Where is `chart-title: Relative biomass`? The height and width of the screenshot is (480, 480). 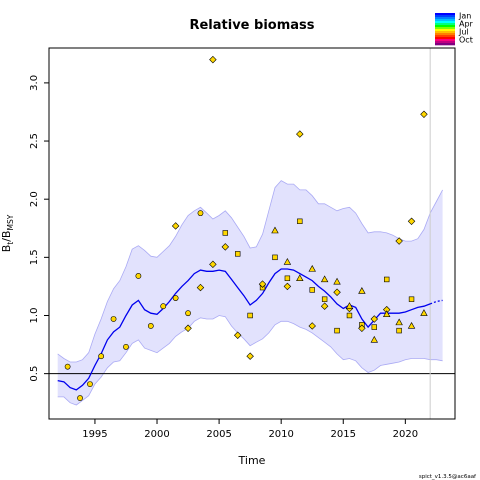 chart-title: Relative biomass is located at coordinates (251, 25).